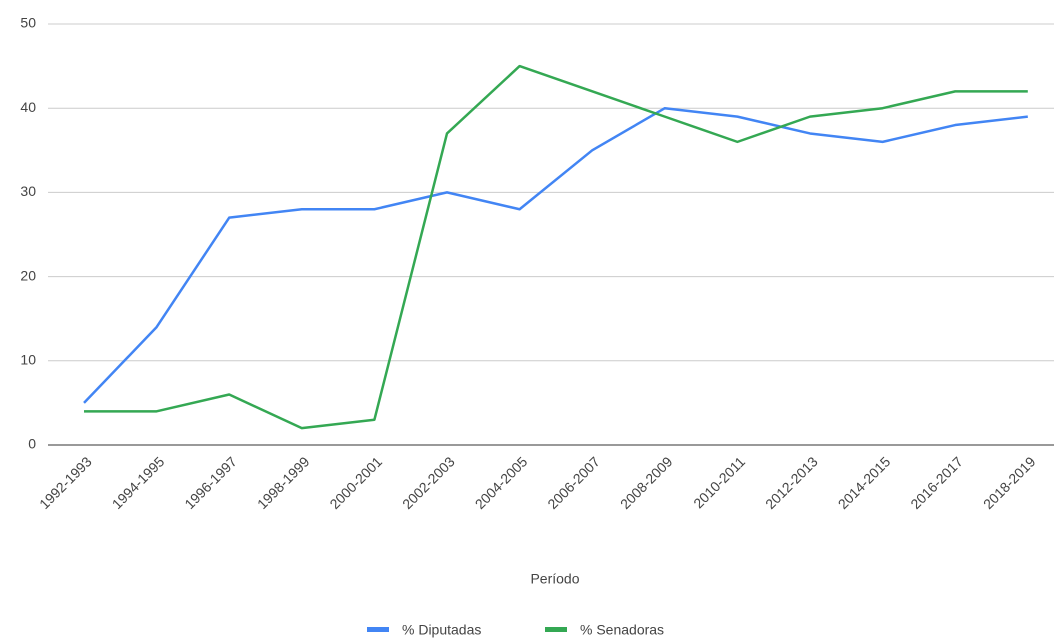 This screenshot has height=639, width=1054. What do you see at coordinates (428, 482) in the screenshot?
I see `x-tick-label: 2002-2003` at bounding box center [428, 482].